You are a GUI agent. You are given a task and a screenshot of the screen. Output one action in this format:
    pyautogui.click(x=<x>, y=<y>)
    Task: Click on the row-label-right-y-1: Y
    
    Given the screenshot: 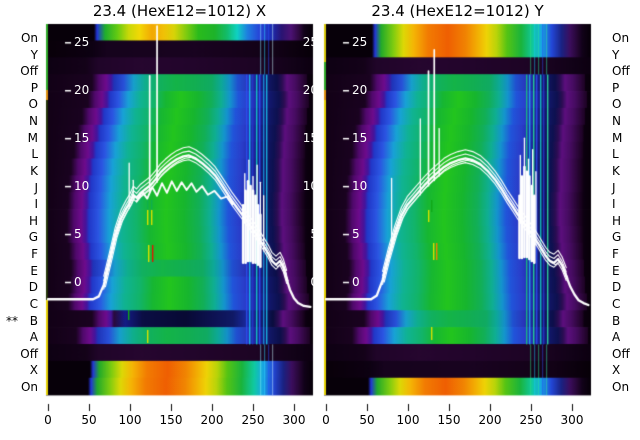 What is the action you would take?
    pyautogui.click(x=616, y=54)
    